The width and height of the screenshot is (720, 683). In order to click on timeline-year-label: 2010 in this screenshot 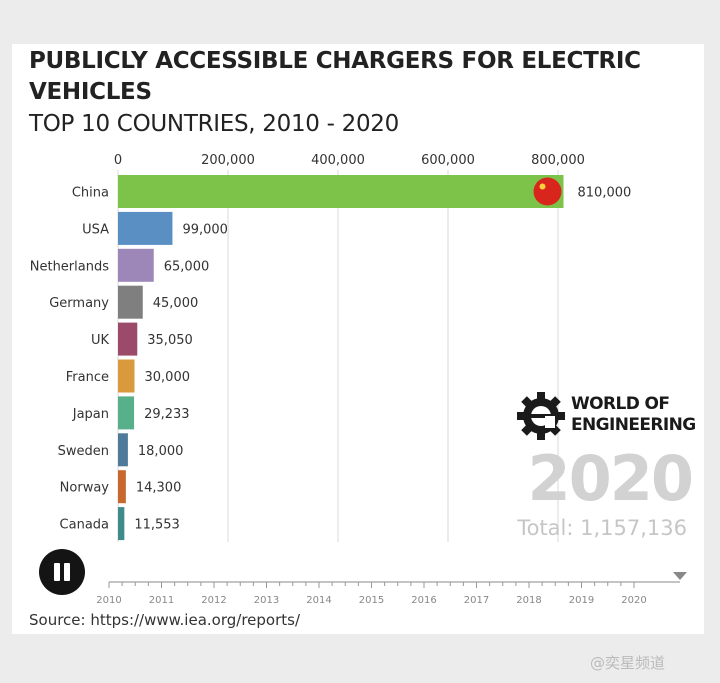, I will do `click(108, 600)`.